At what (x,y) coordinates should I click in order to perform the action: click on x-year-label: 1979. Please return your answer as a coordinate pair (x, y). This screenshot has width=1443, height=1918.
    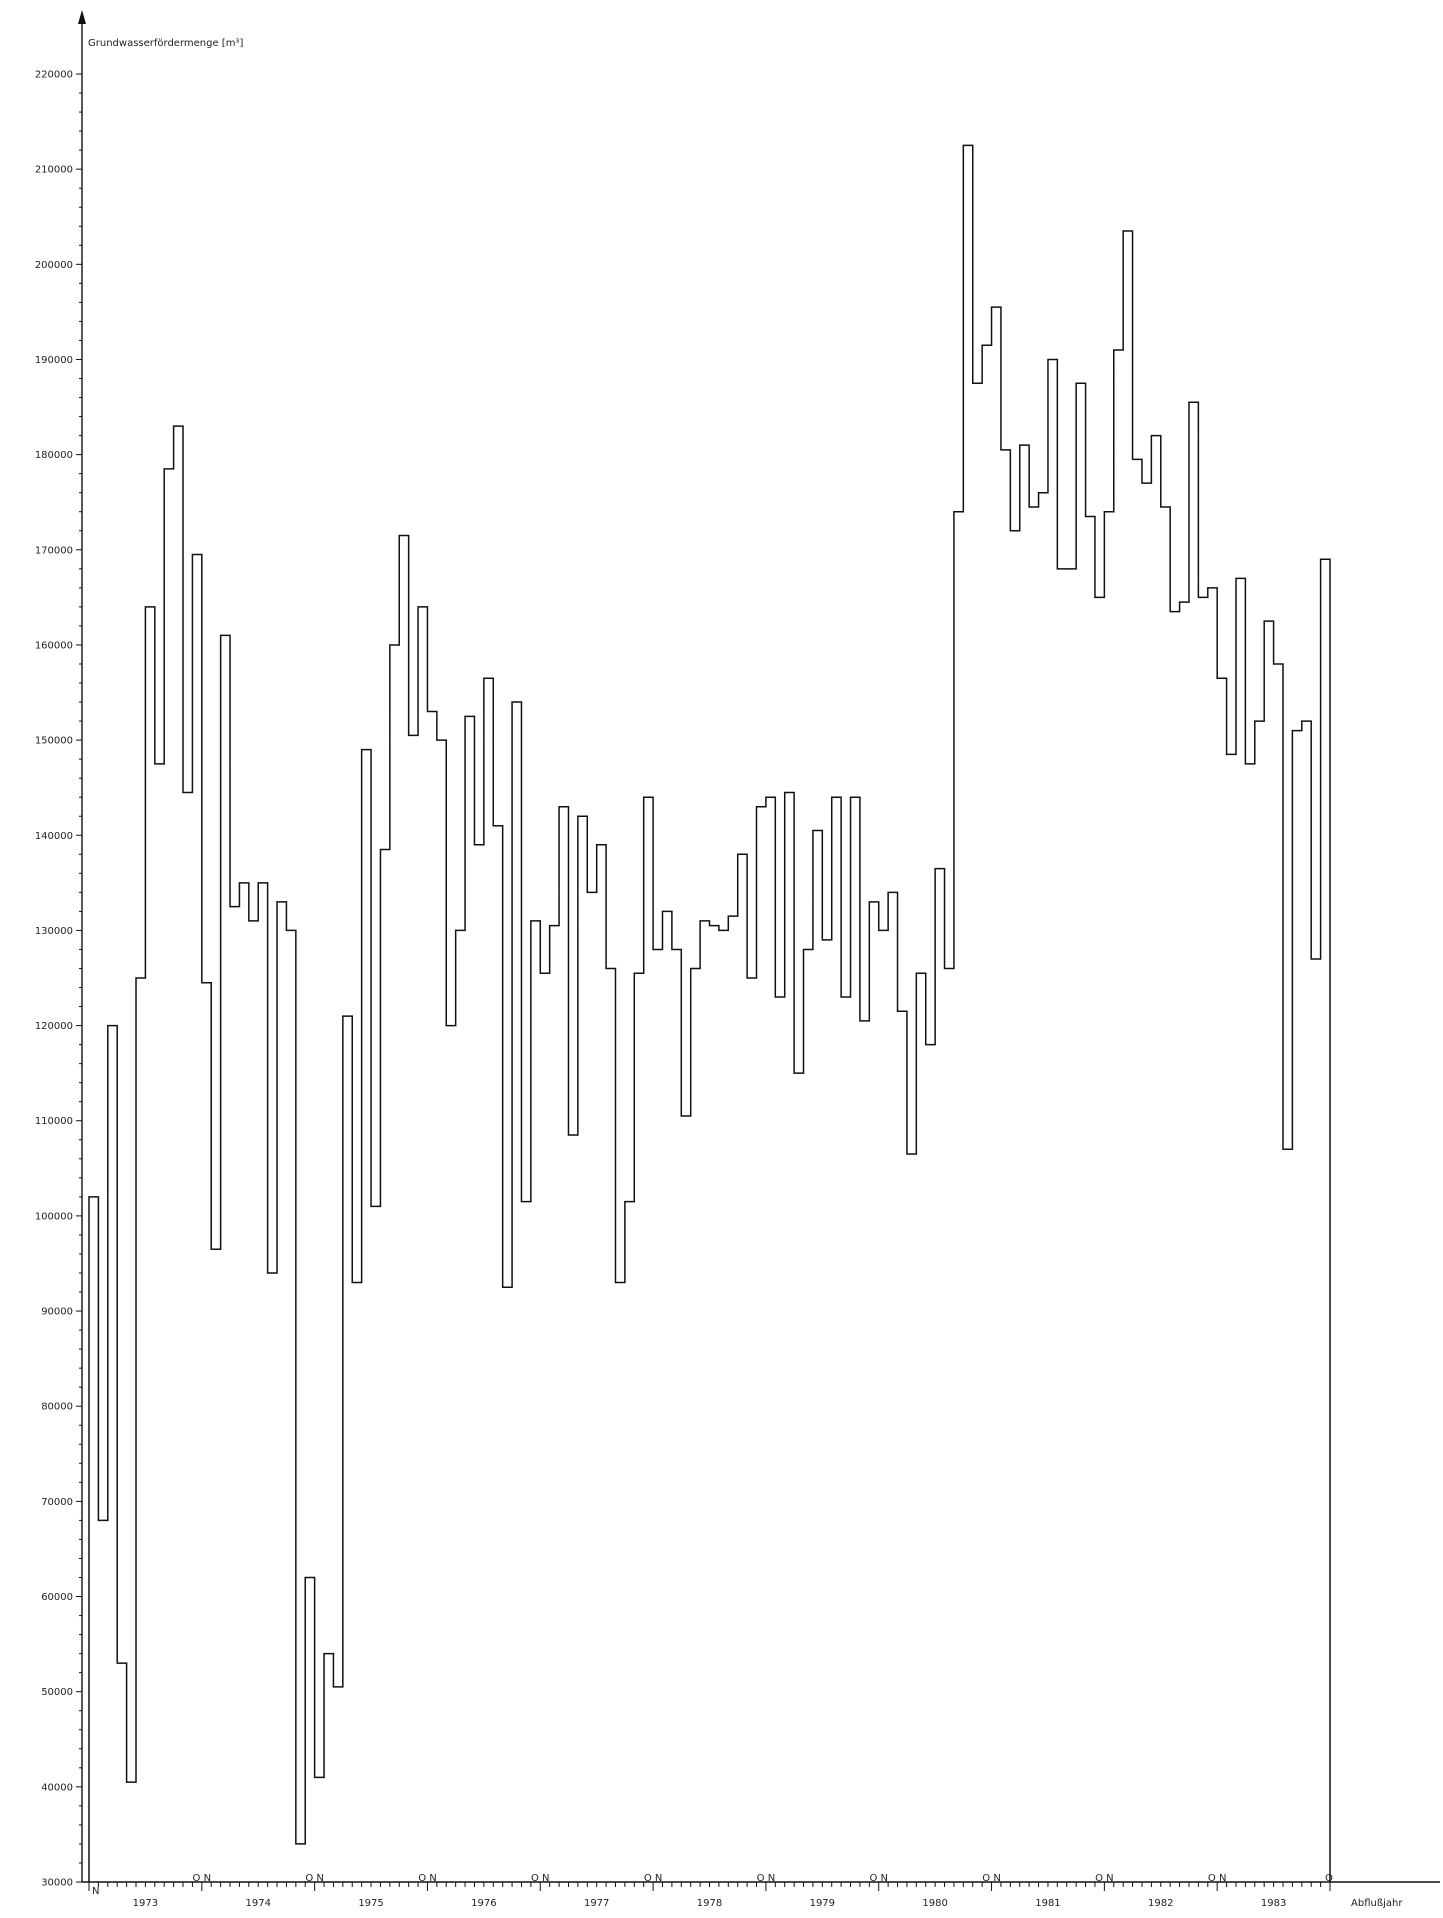
    Looking at the image, I should click on (822, 1903).